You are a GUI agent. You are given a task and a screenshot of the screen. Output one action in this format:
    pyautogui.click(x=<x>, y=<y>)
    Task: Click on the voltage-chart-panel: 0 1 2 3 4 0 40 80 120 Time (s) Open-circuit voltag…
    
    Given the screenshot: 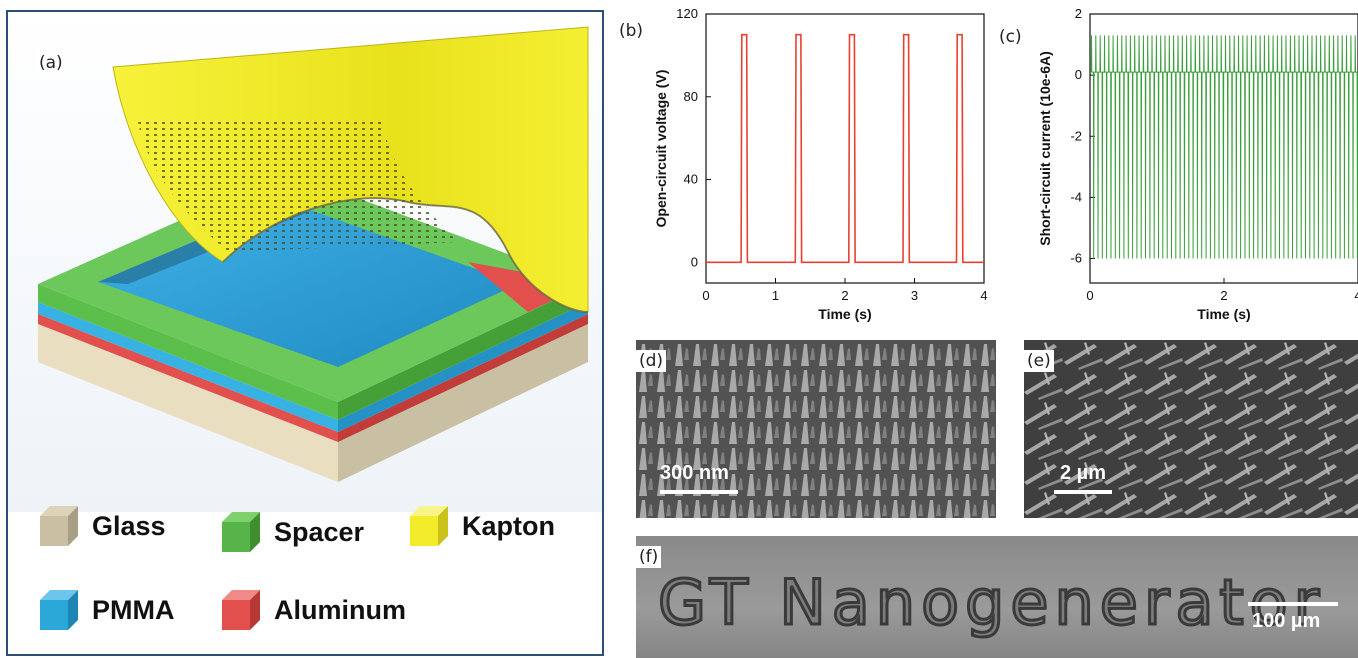 What is the action you would take?
    pyautogui.click(x=801, y=165)
    